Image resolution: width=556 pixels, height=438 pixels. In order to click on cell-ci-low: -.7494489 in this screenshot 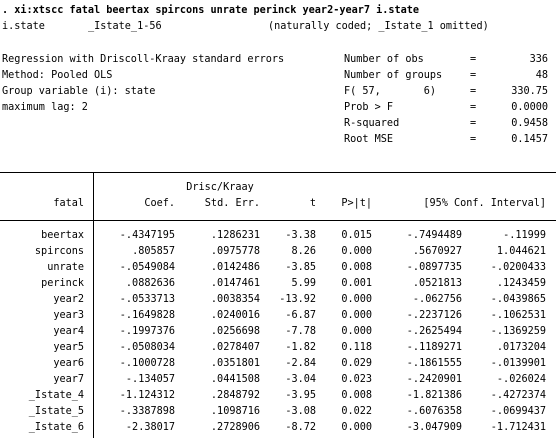, I will do `click(434, 235)`.